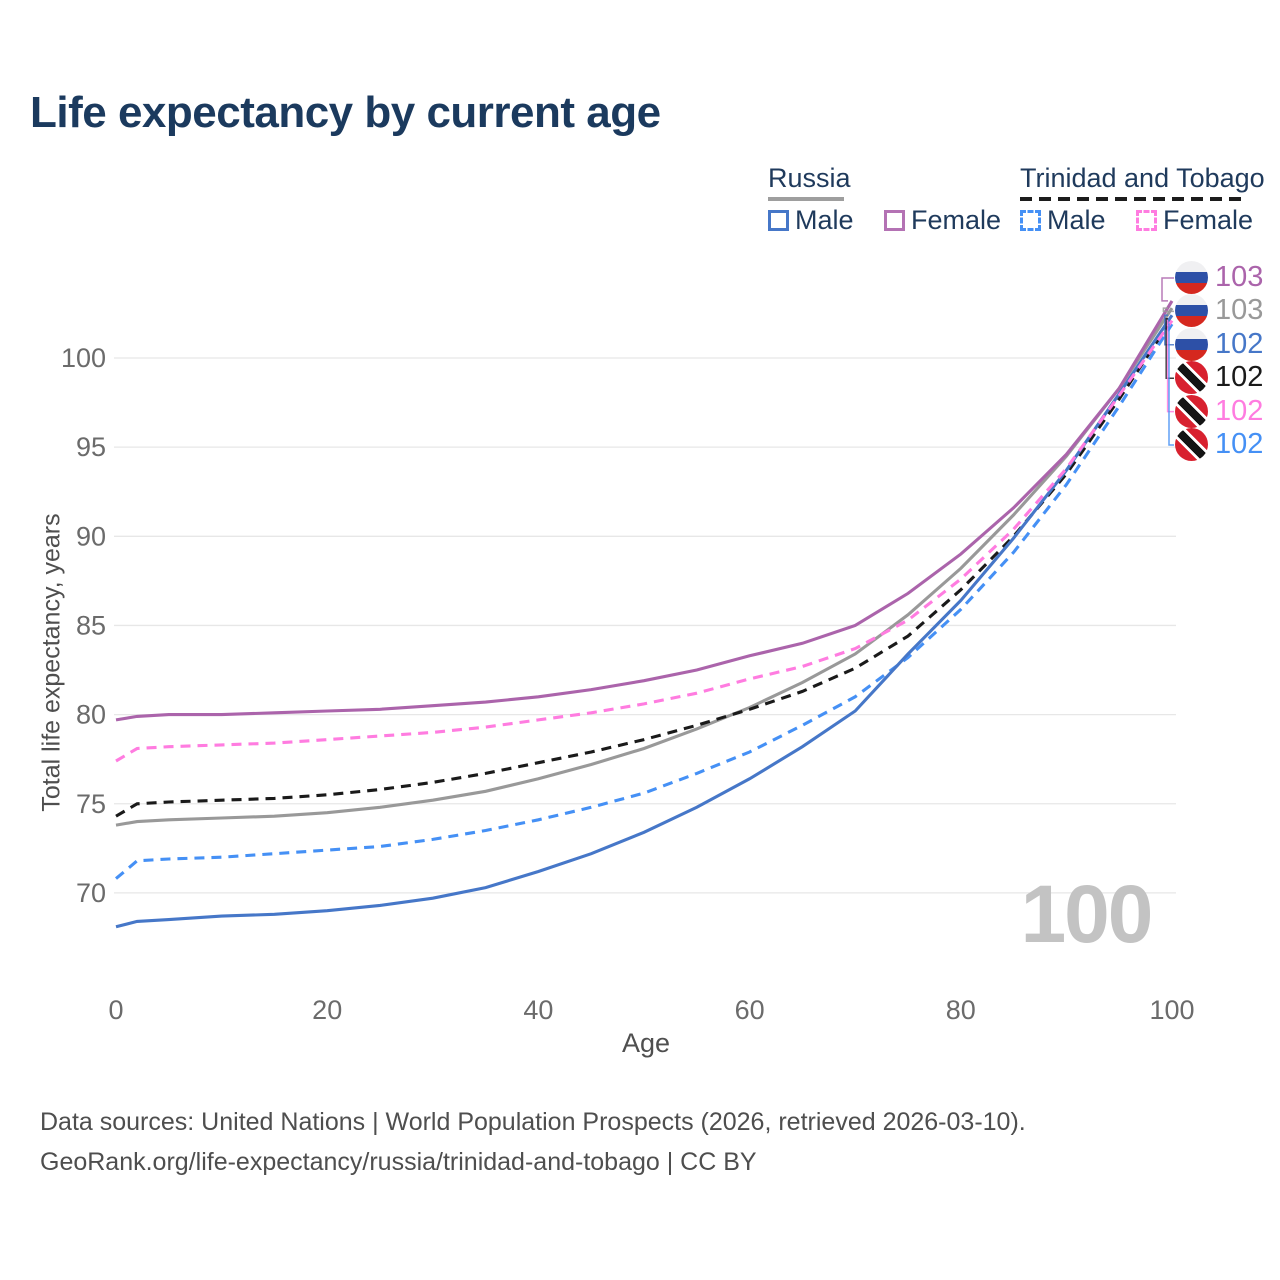 This screenshot has width=1280, height=1280. I want to click on y-tick-95: 95, so click(91, 447).